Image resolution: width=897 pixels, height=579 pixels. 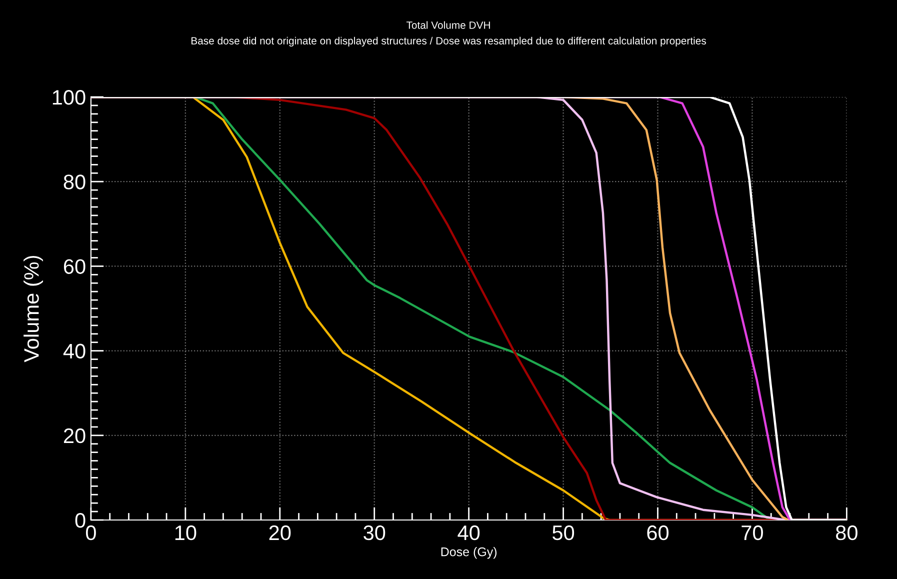 I want to click on x-tick-label: 70, so click(x=752, y=532).